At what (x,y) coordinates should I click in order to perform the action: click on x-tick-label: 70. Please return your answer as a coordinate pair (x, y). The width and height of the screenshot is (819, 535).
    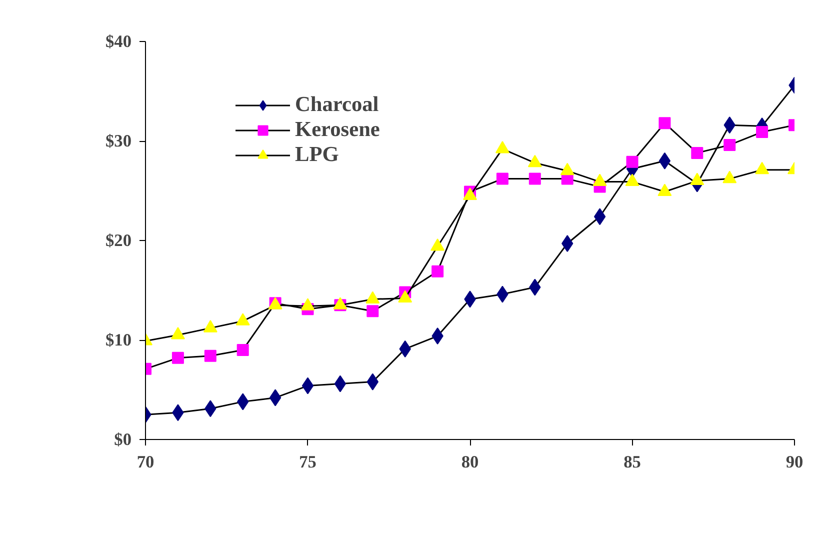
    Looking at the image, I should click on (145, 462).